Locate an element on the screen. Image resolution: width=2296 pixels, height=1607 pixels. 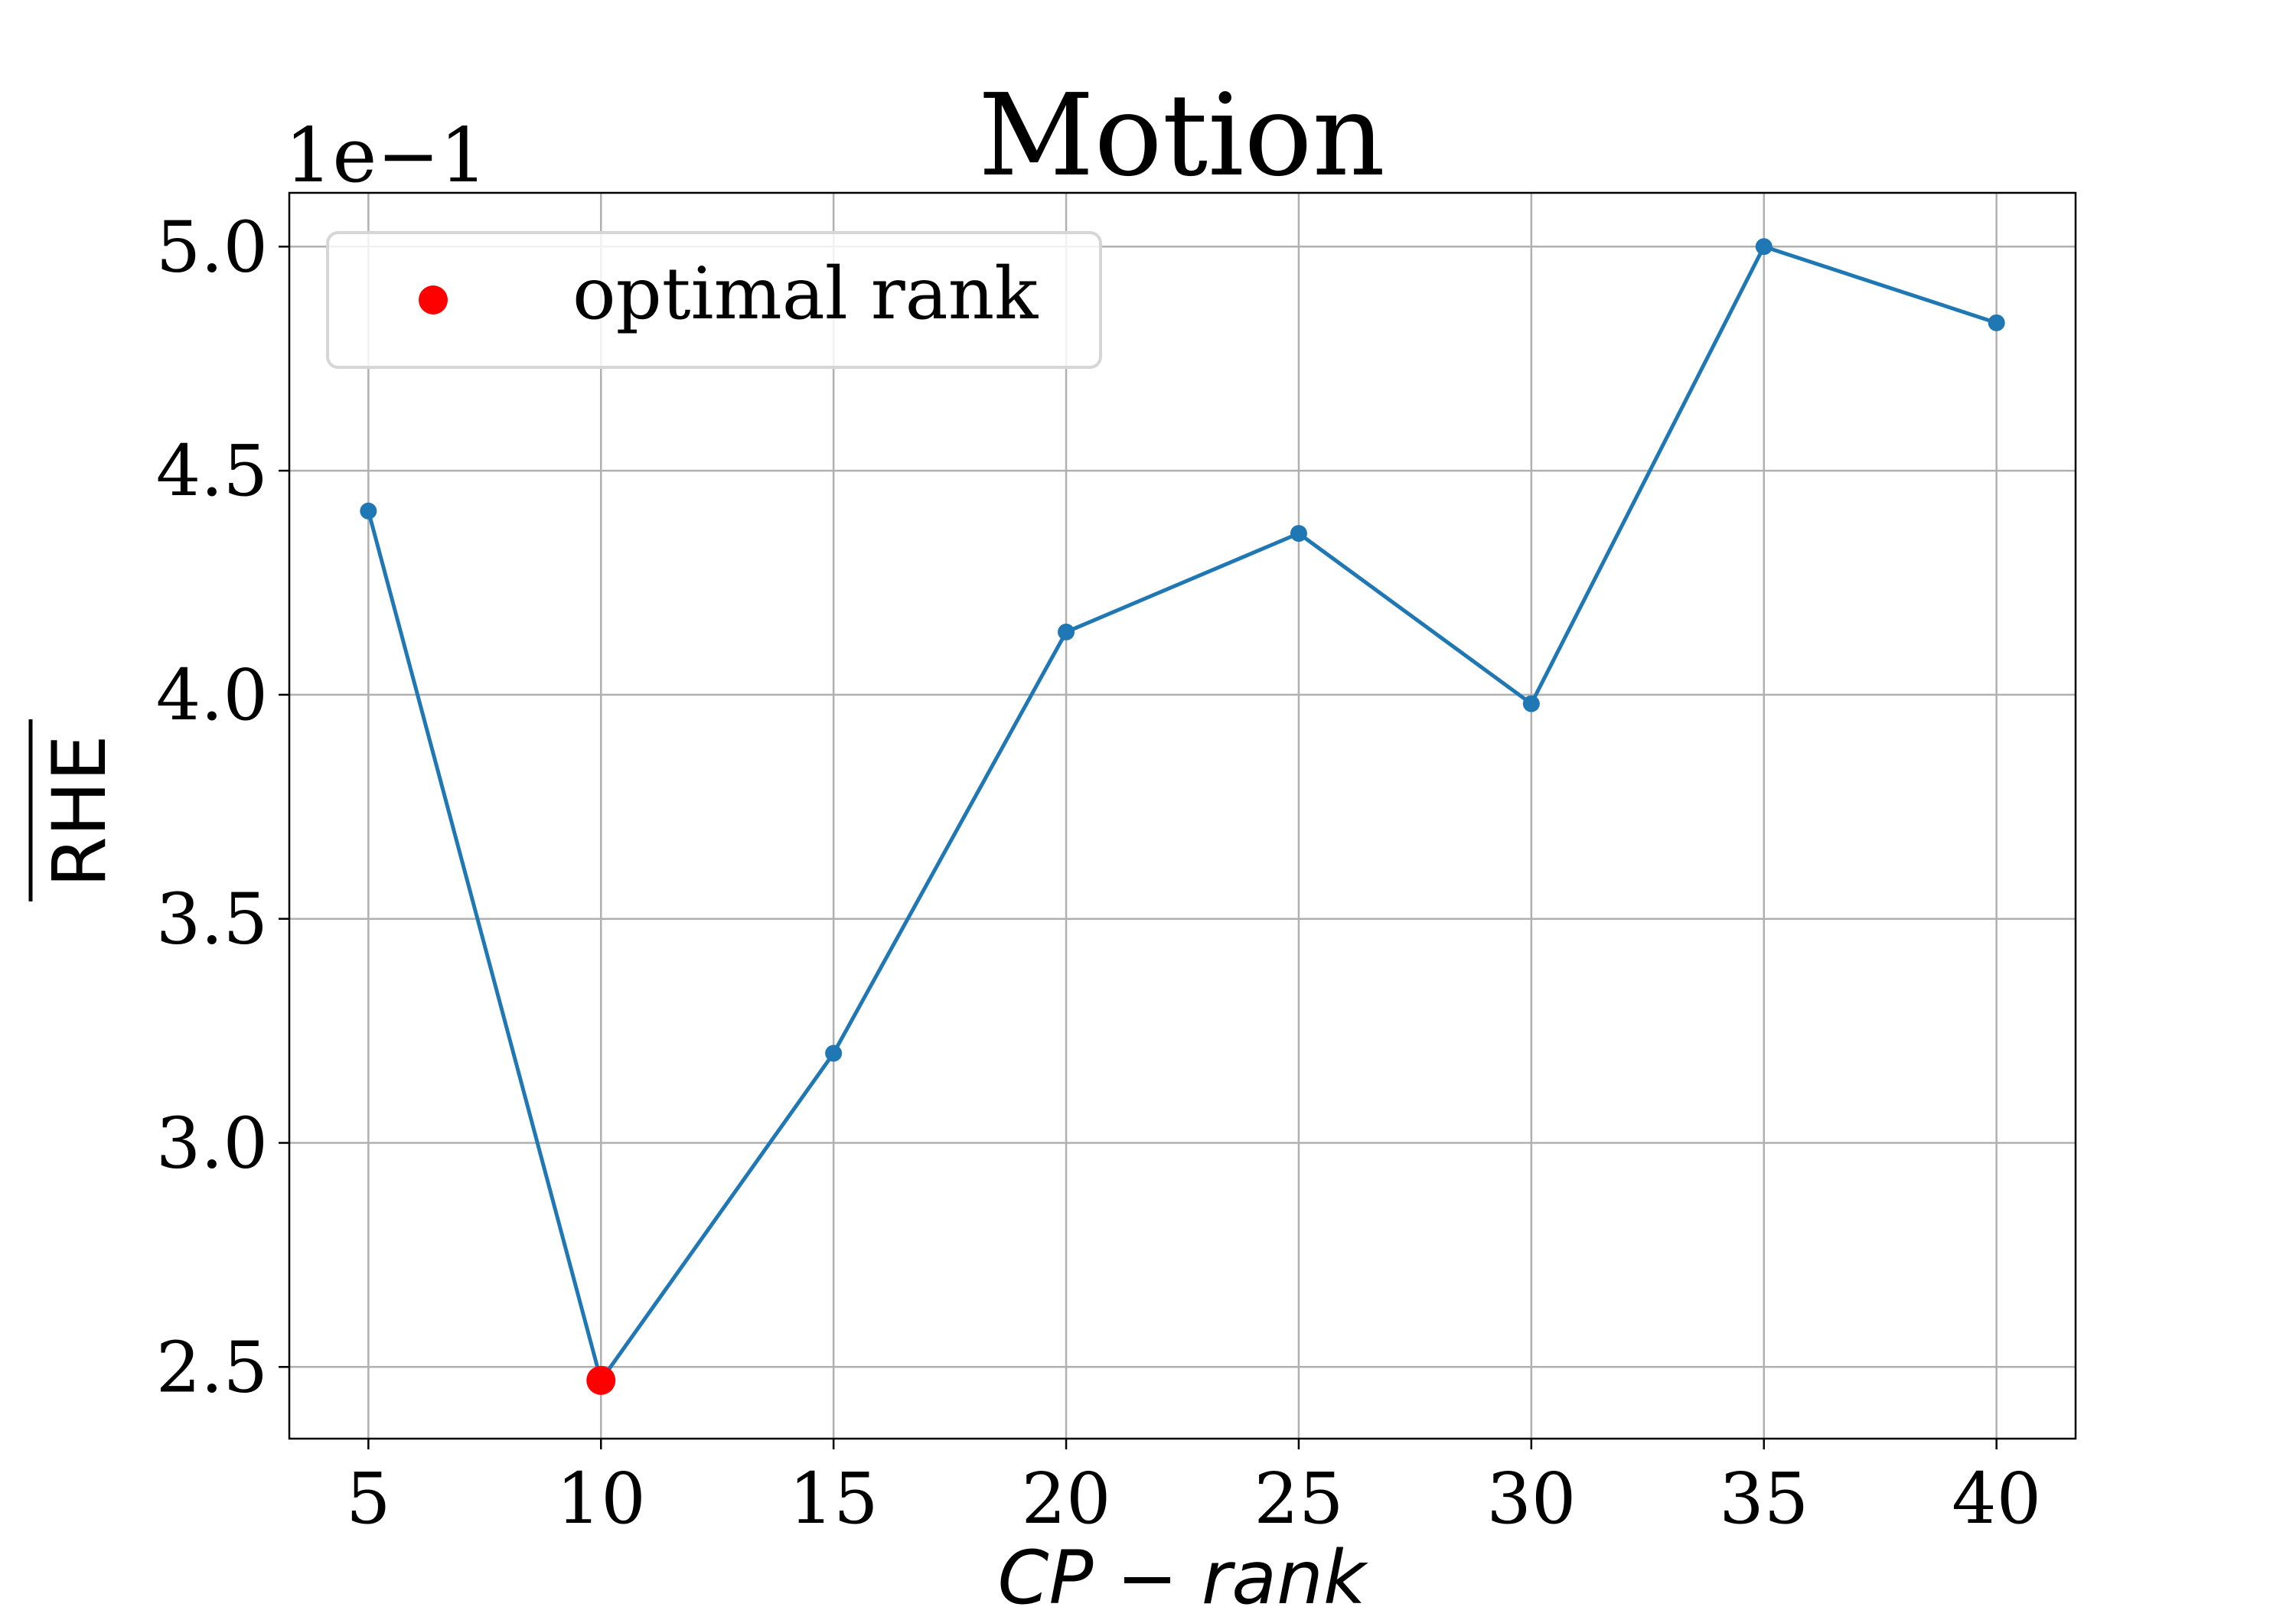
y-axis-ticks: 2.5 3.0 3.5 4.0 4.5 5.0 is located at coordinates (222, 807).